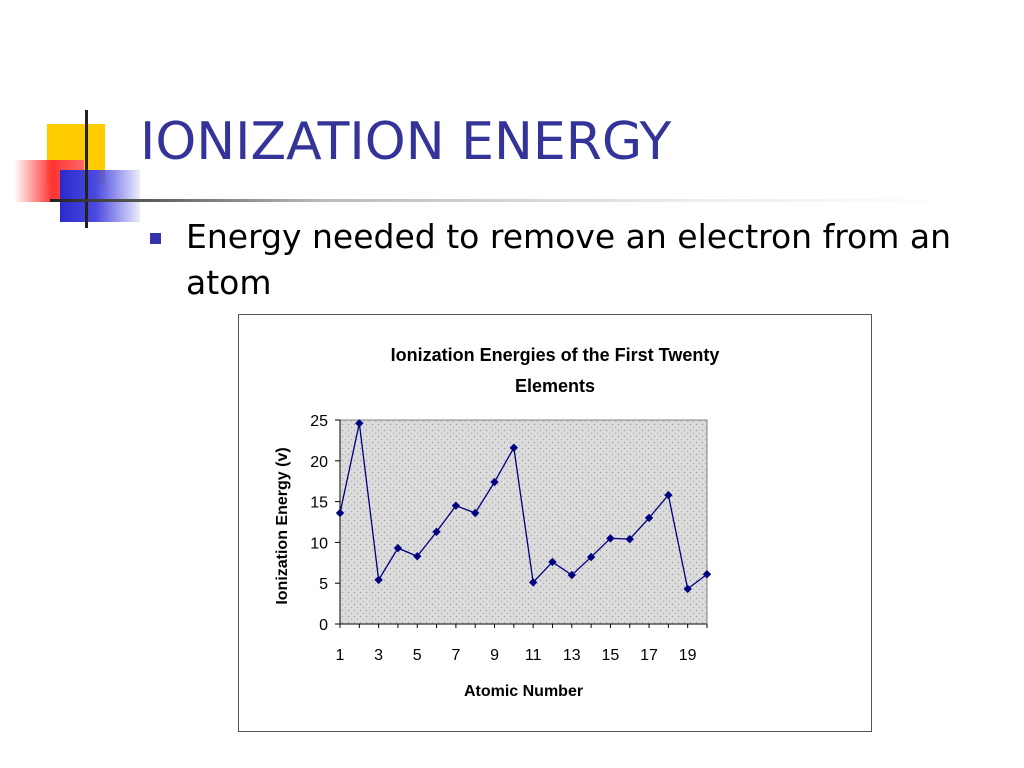 This screenshot has height=768, width=1024. What do you see at coordinates (572, 655) in the screenshot?
I see `x-tick-label: 13` at bounding box center [572, 655].